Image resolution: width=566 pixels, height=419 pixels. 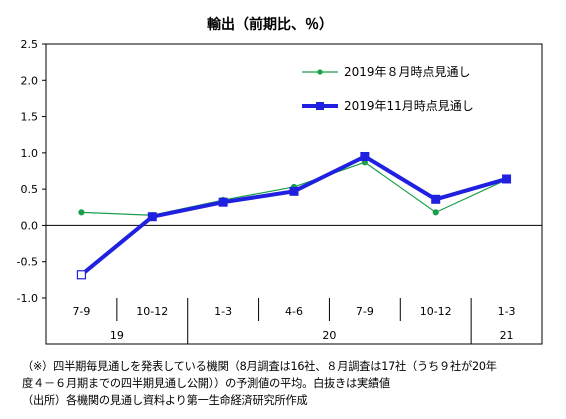 I want to click on legend: 2019年８月時点見通し 2019年11月時点見通し, so click(x=388, y=89).